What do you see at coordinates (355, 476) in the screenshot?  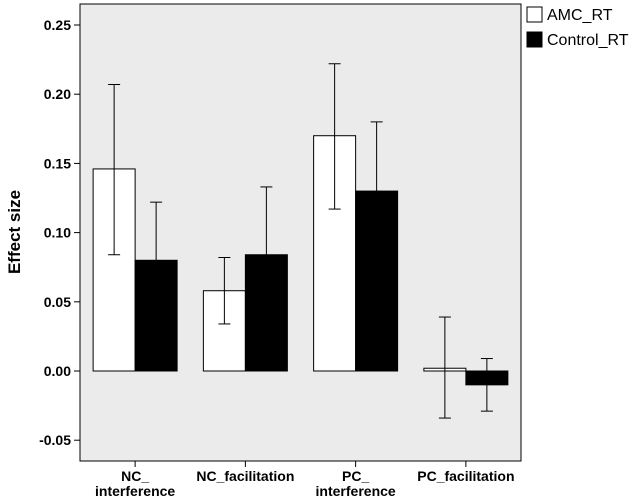 I see `x-category-label: PC_` at bounding box center [355, 476].